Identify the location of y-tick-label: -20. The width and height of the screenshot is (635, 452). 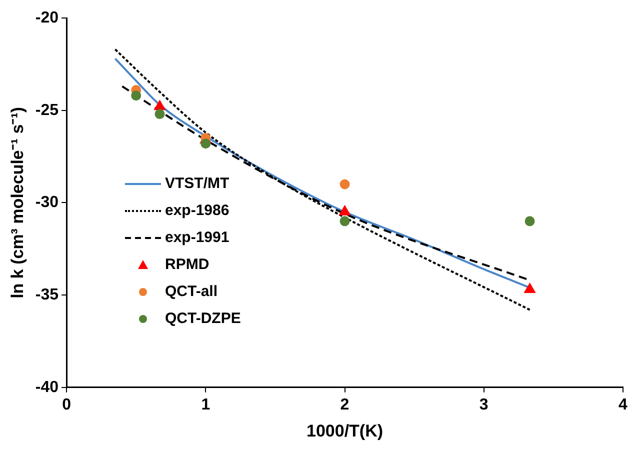
(47, 17).